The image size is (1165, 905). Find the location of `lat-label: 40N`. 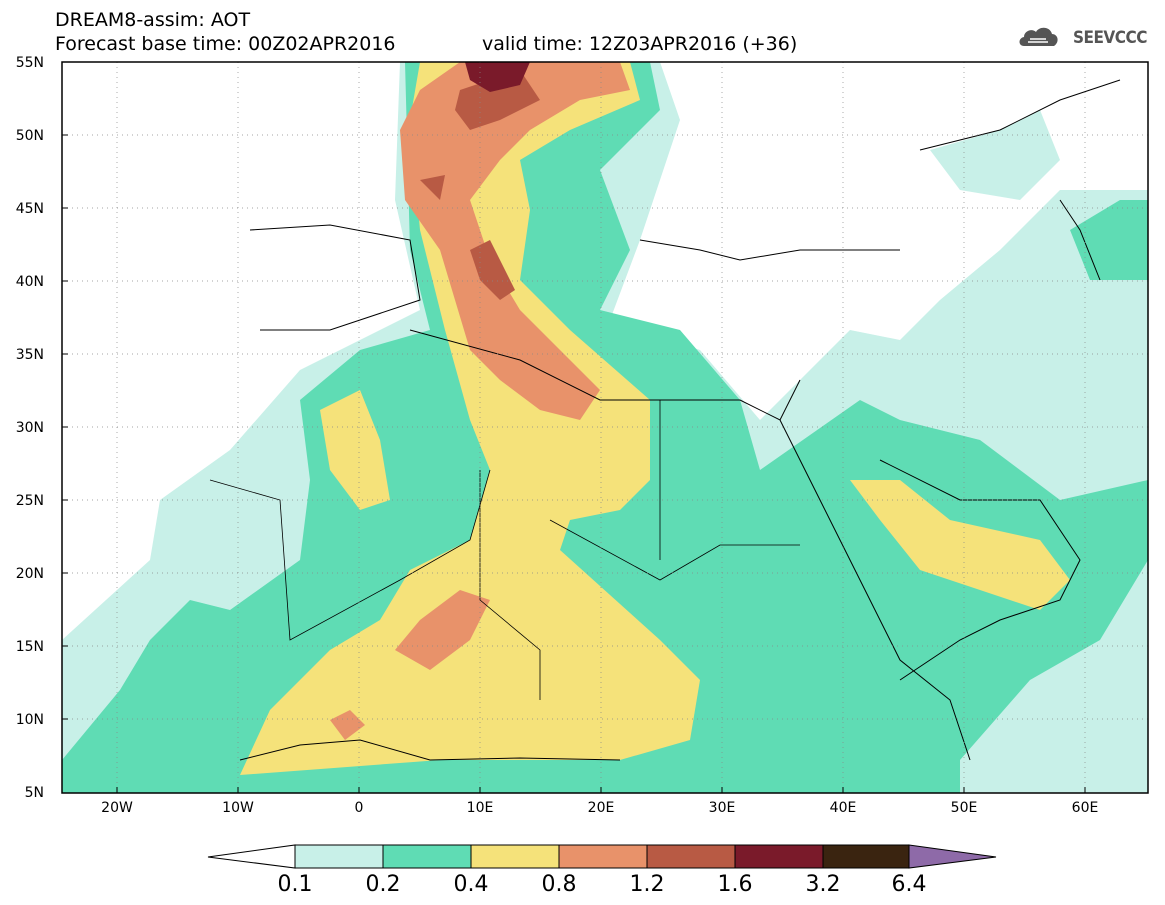

lat-label: 40N is located at coordinates (29, 282).